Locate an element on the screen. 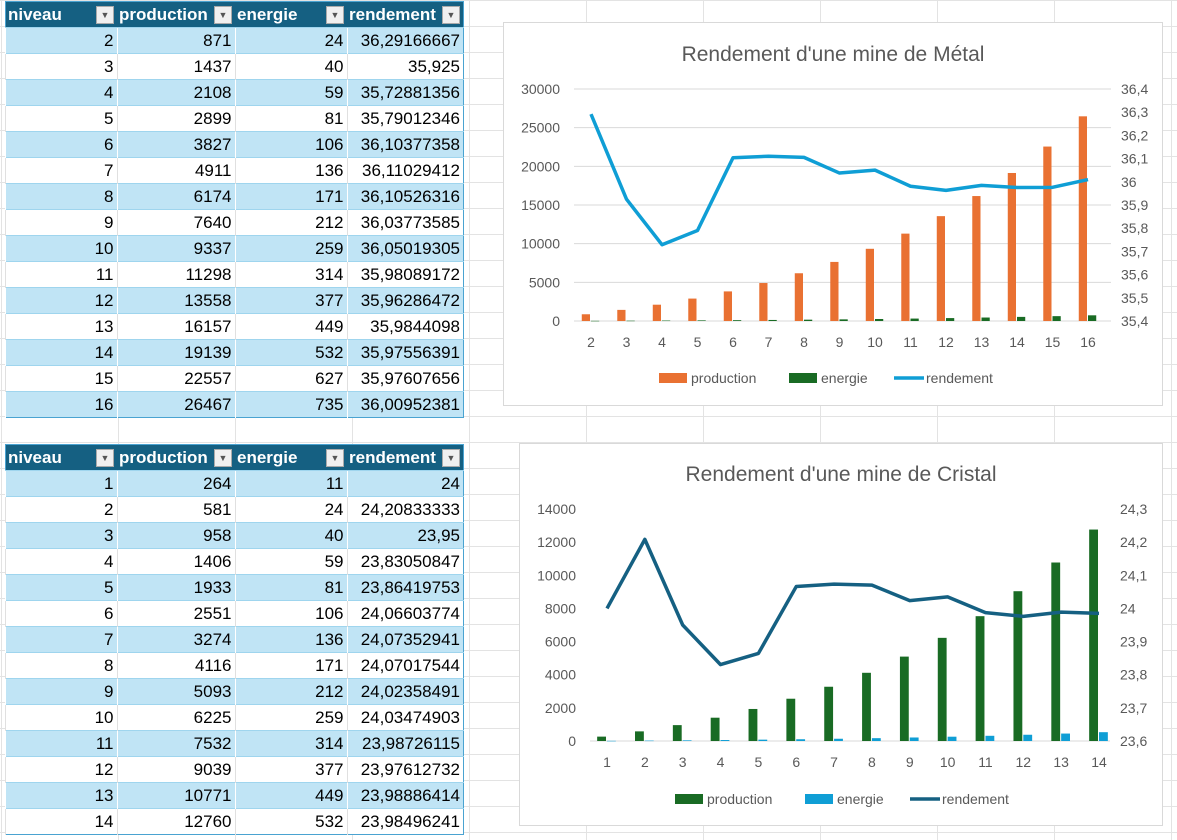 The height and width of the screenshot is (840, 1177). table-cell: 35,96286472 is located at coordinates (405, 300).